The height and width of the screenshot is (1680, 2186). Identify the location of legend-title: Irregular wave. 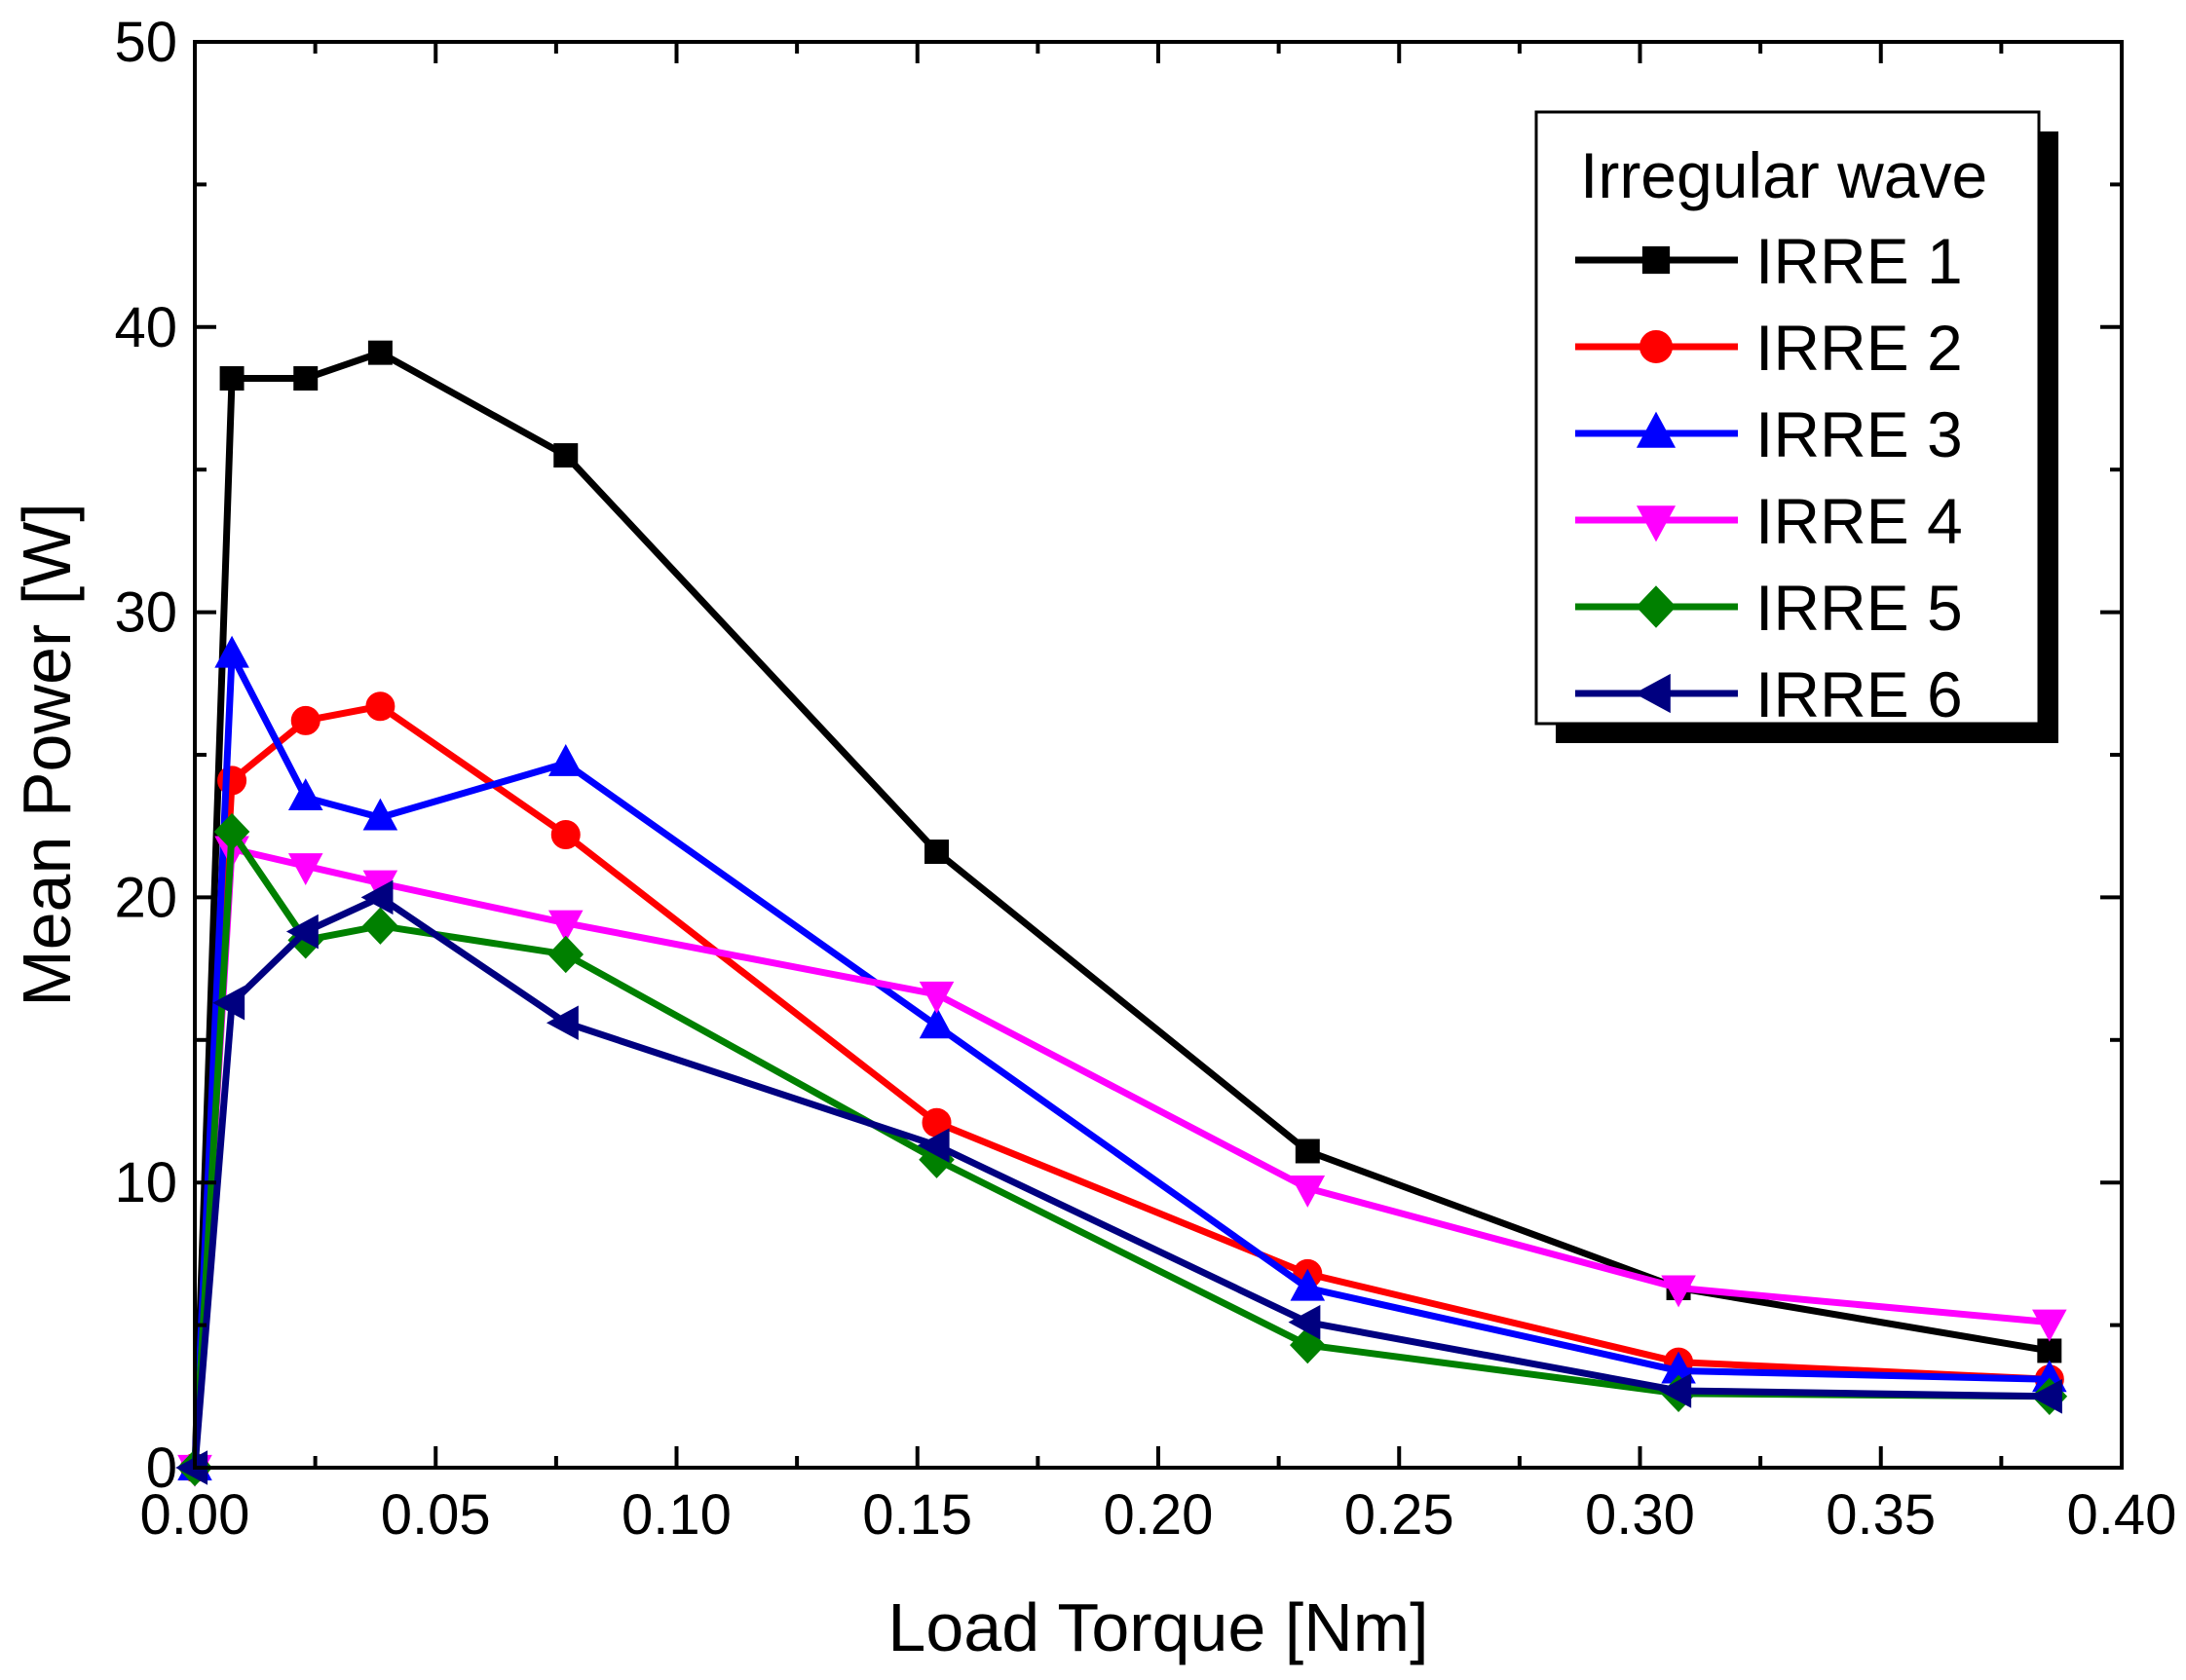
(1783, 175).